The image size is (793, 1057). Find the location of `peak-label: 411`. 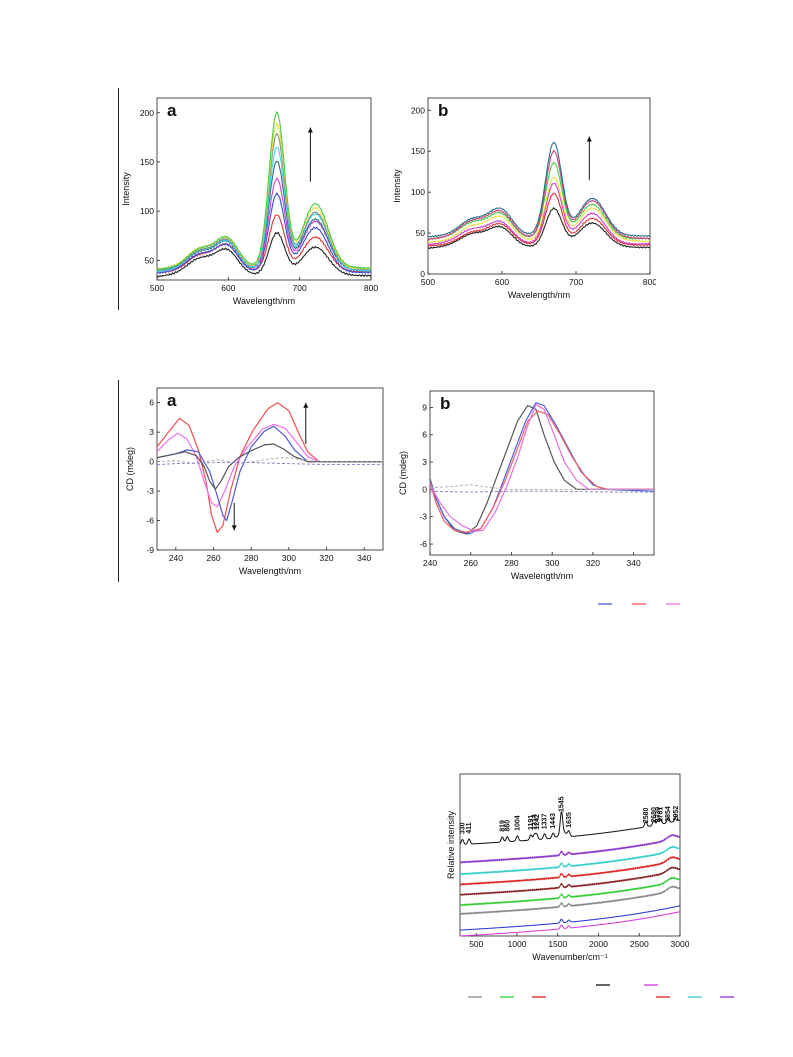

peak-label: 411 is located at coordinates (469, 827).